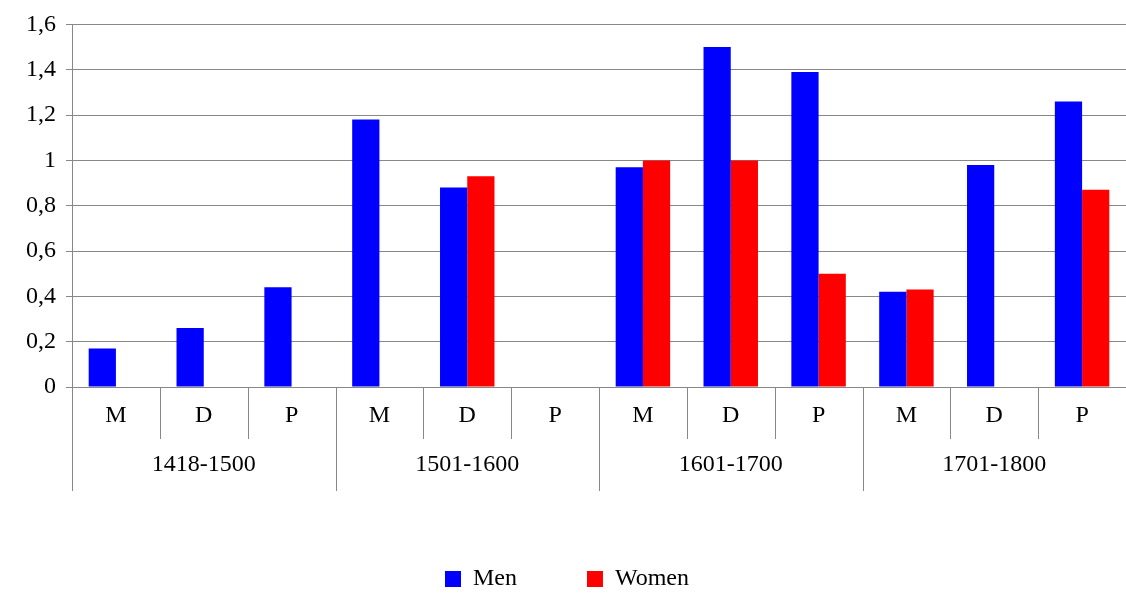  What do you see at coordinates (41, 204) in the screenshot?
I see `y-tick-label: 0,8` at bounding box center [41, 204].